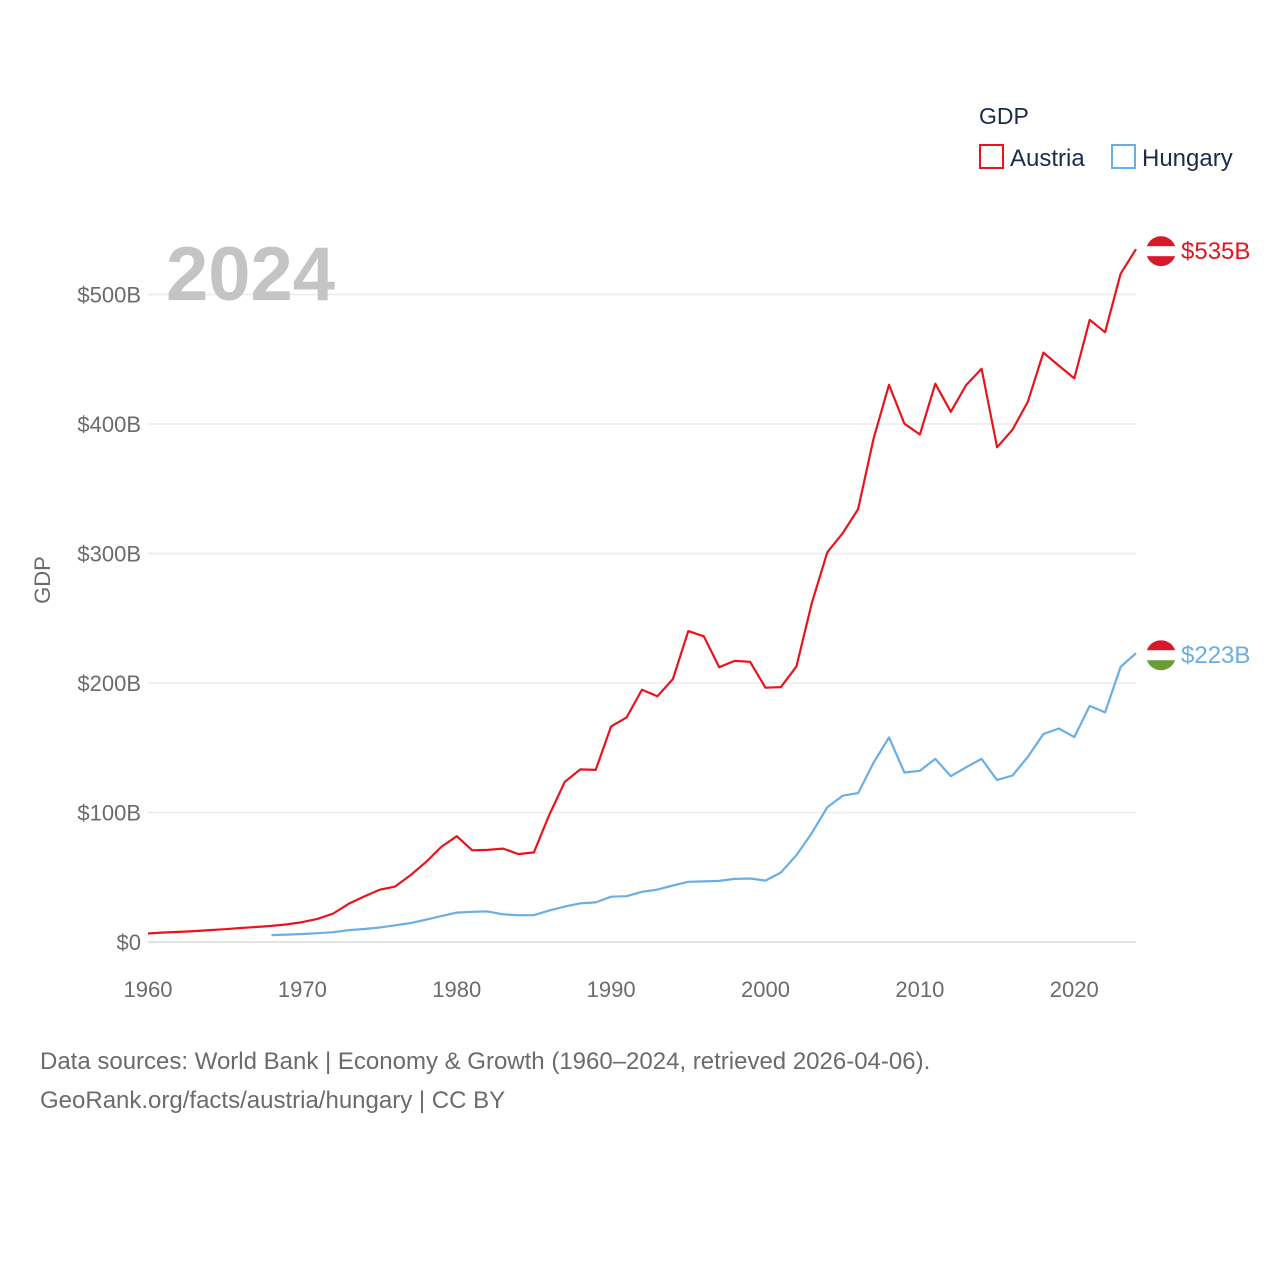 This screenshot has width=1280, height=1280. Describe the element at coordinates (991, 156) in the screenshot. I see `legend-swatch-austria` at that location.